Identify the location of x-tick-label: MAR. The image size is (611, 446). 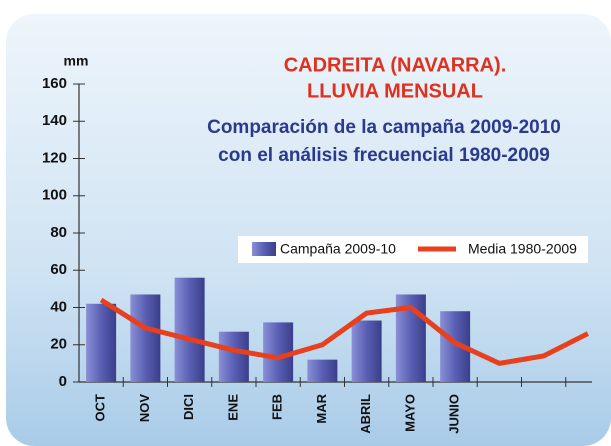
(321, 408).